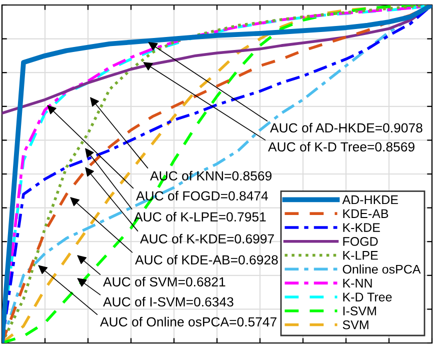 This screenshot has height=346, width=434. Describe the element at coordinates (359, 311) in the screenshot. I see `legend-label: I-SVM` at that location.